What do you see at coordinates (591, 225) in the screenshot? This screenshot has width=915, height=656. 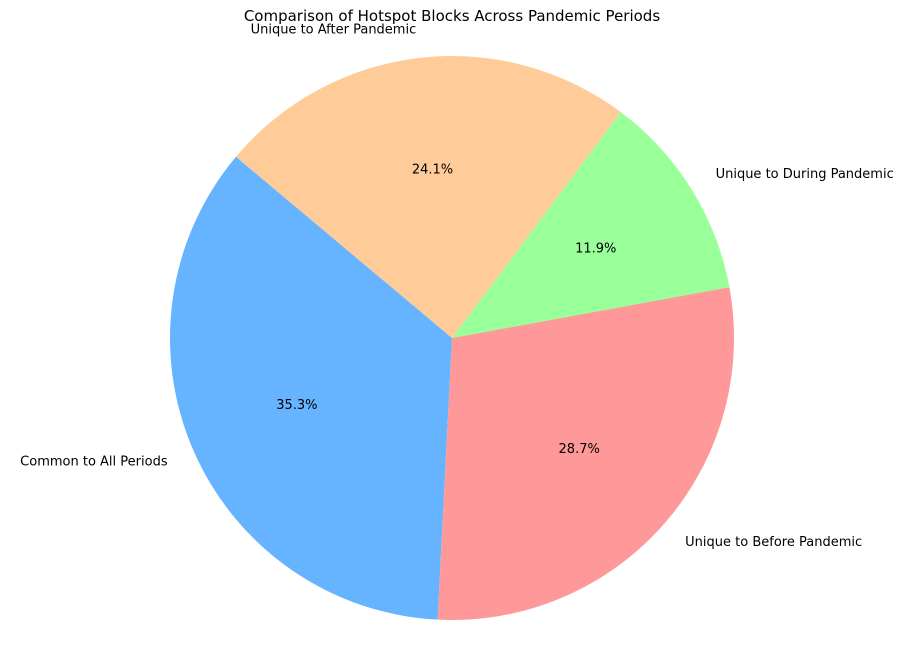 I see `pie-slice-unique-to-during-pandemic` at bounding box center [591, 225].